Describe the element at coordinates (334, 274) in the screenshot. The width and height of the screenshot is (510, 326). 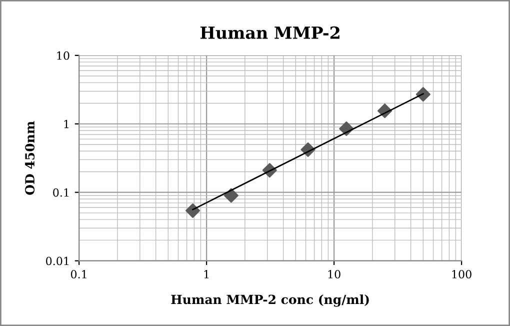
I see `x-tick-label: 10` at that location.